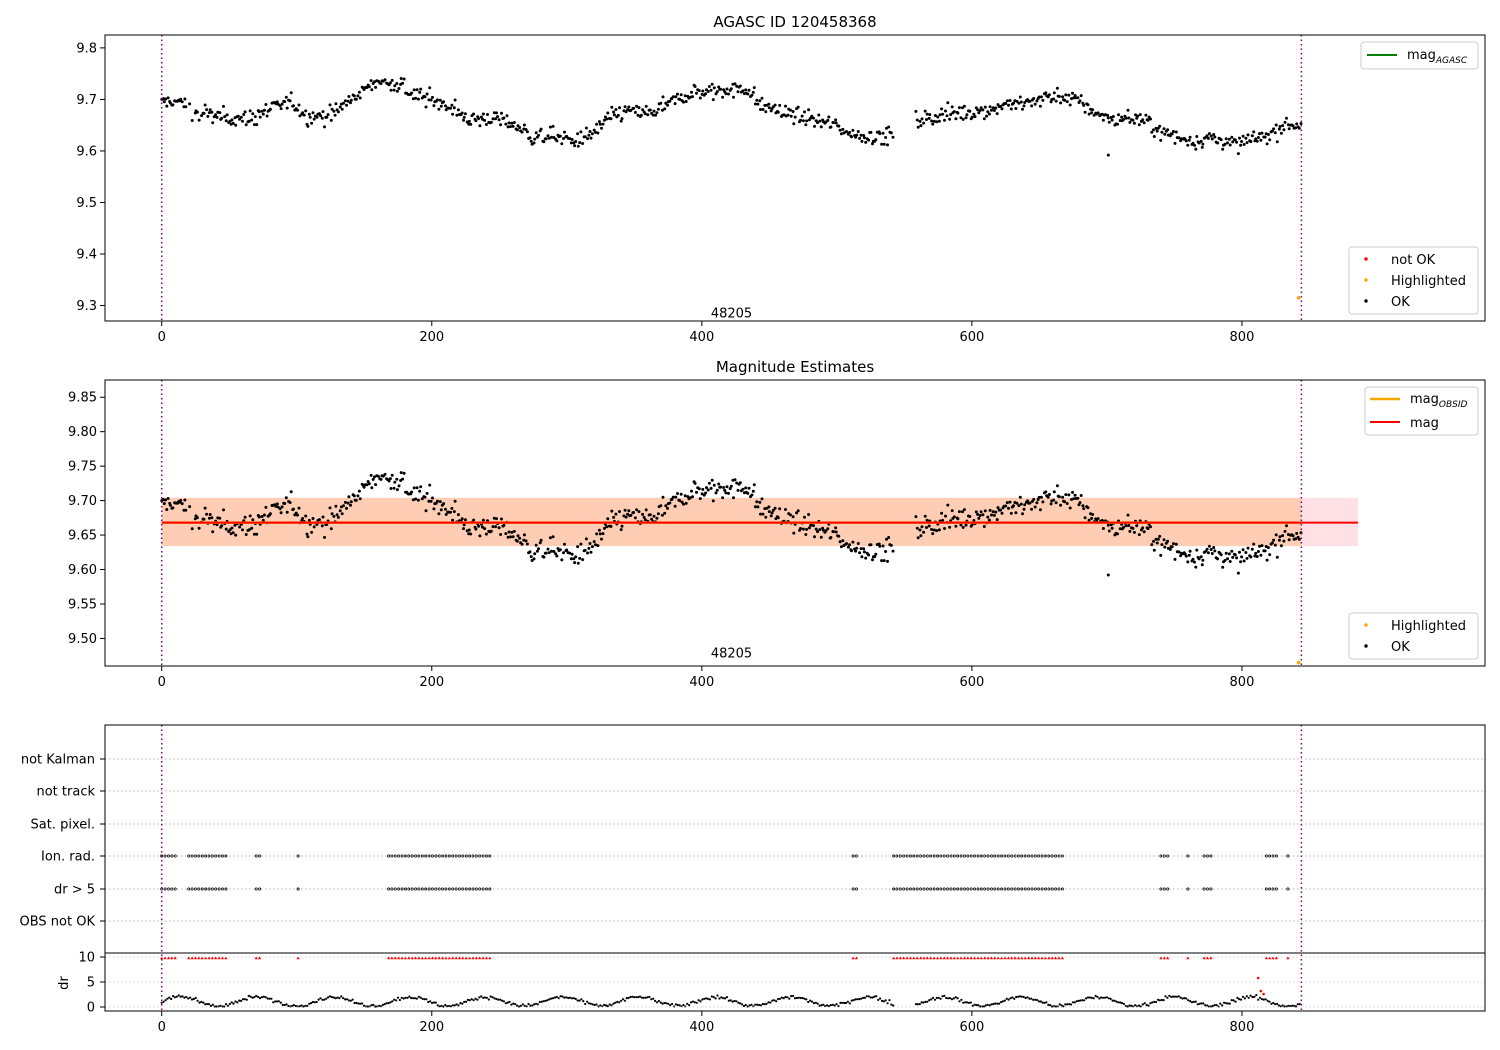 The image size is (1500, 1050). What do you see at coordinates (1428, 281) in the screenshot?
I see `legend-highlighted-label: Highlighted` at bounding box center [1428, 281].